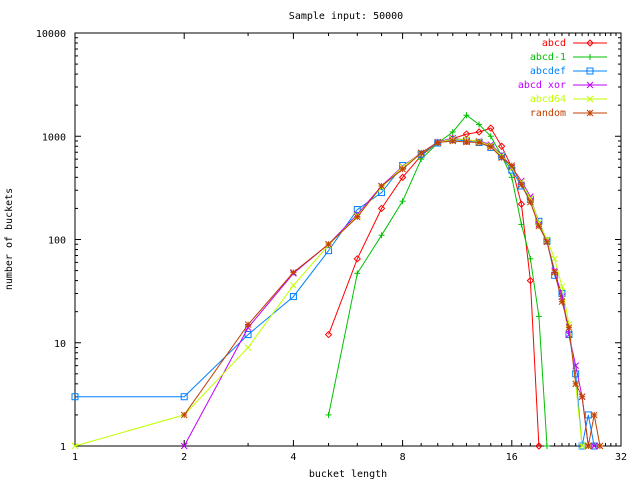 The image size is (640, 480). Describe the element at coordinates (542, 85) in the screenshot. I see `legend-label: abcd xor` at that location.